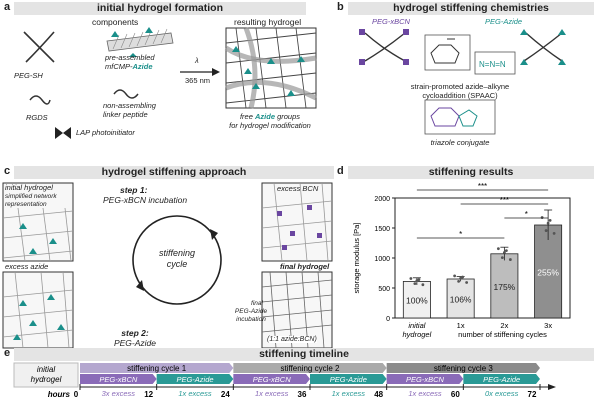  What do you see at coordinates (416, 325) in the screenshot?
I see `x-tick-label: initial` at bounding box center [416, 325].